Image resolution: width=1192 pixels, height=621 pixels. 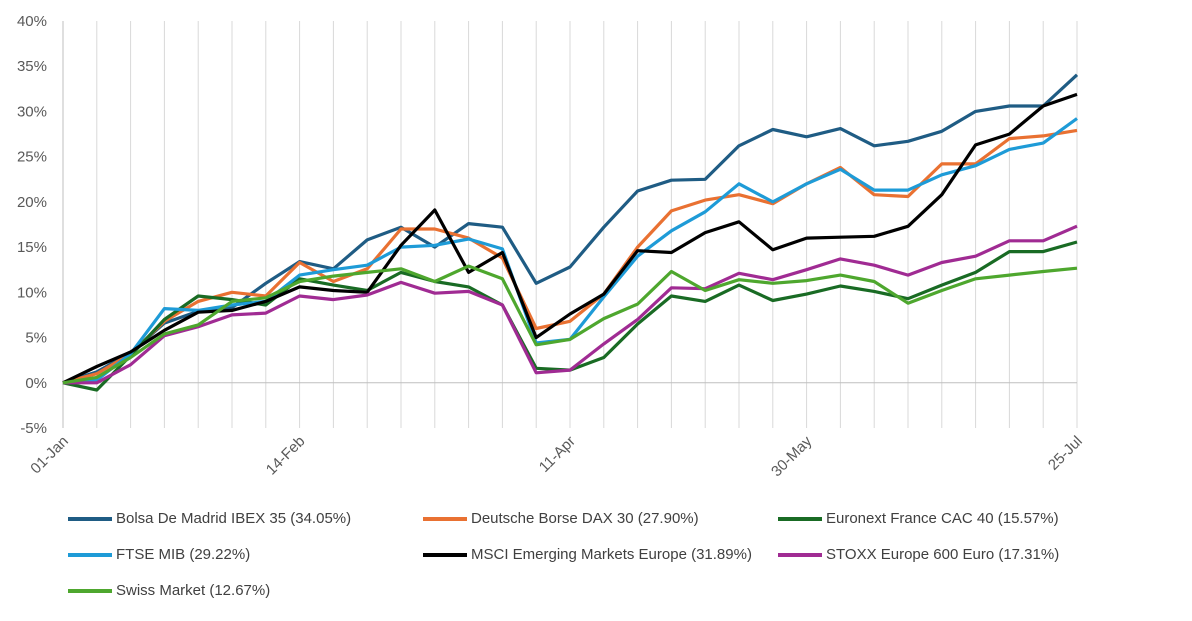 I want to click on legend-label: STOXX Europe 600 Euro (17.31%), so click(x=943, y=554).